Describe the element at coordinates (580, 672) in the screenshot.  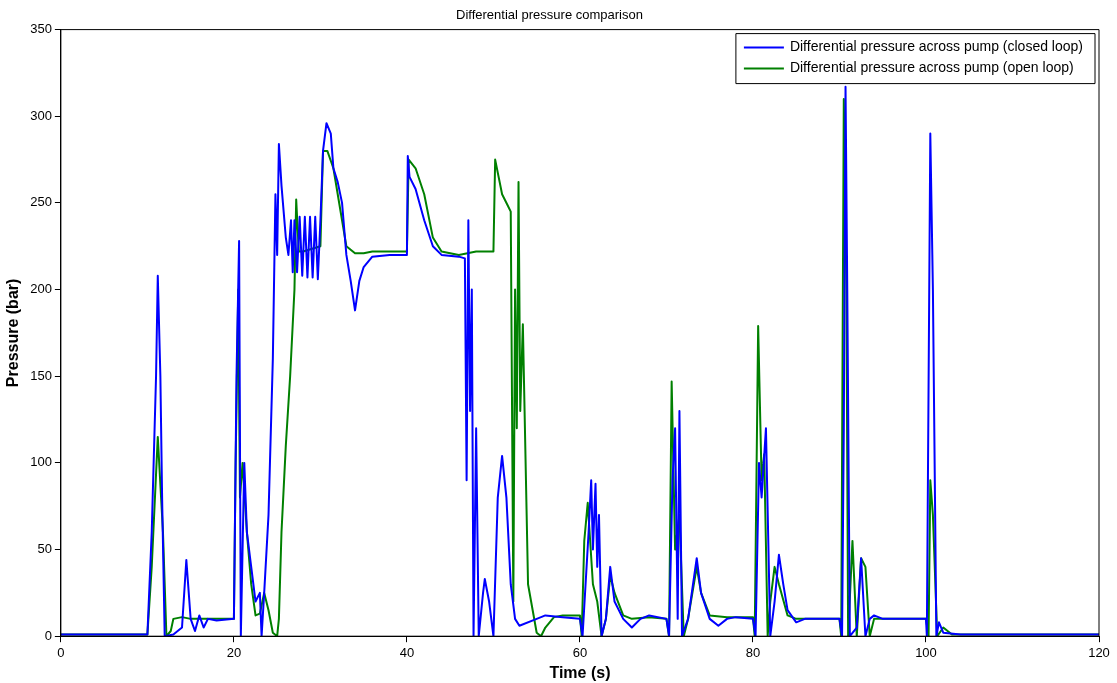
I see `x-axis-title: Time (s)` at that location.